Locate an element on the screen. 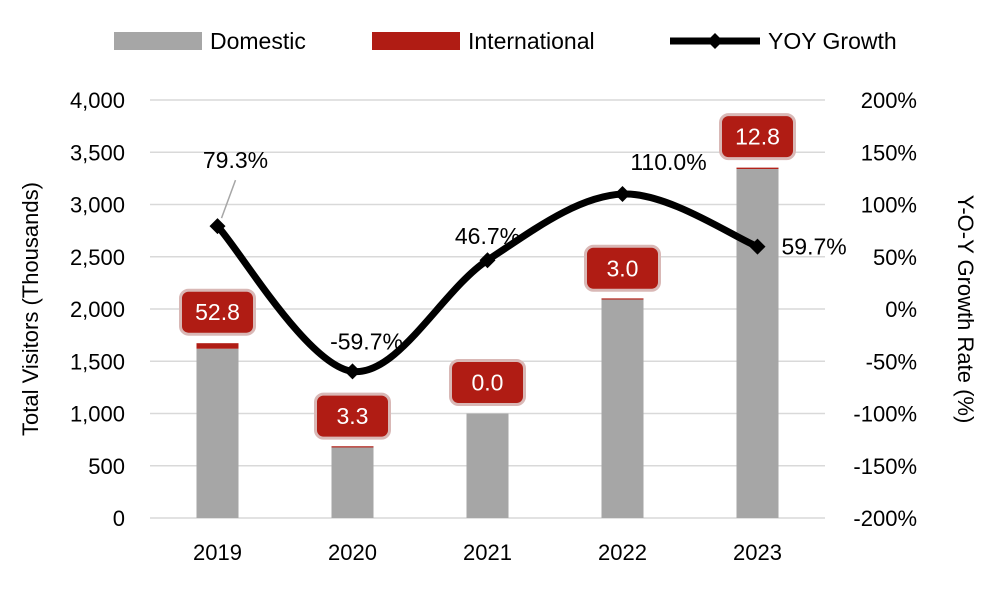 This screenshot has height=596, width=1001. label-text: 12.8 is located at coordinates (757, 137).